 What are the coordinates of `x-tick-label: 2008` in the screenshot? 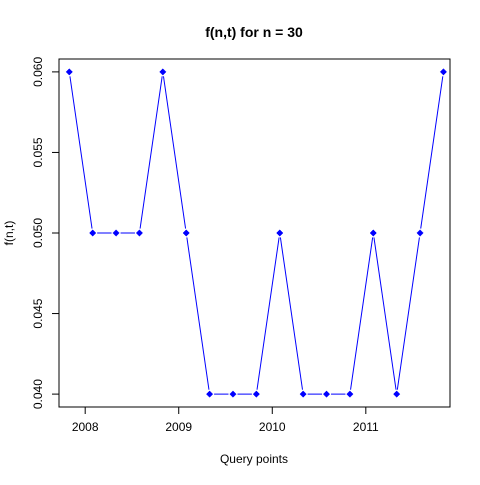 It's located at (85, 427).